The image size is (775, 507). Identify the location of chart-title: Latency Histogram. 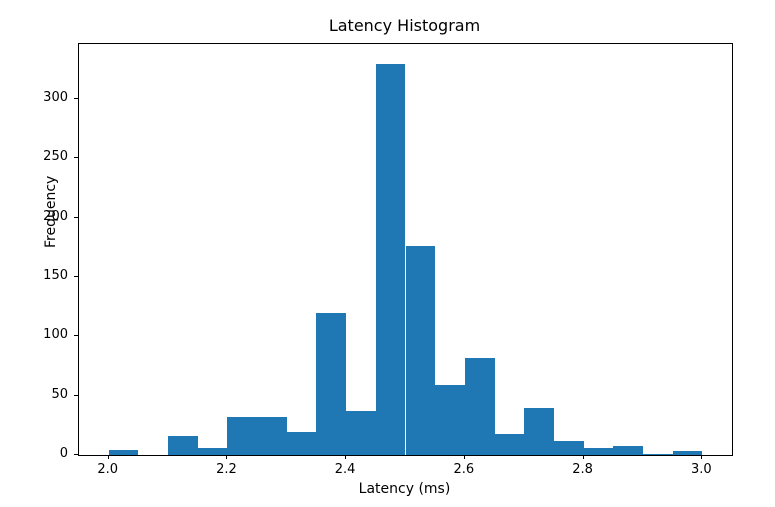
(404, 25).